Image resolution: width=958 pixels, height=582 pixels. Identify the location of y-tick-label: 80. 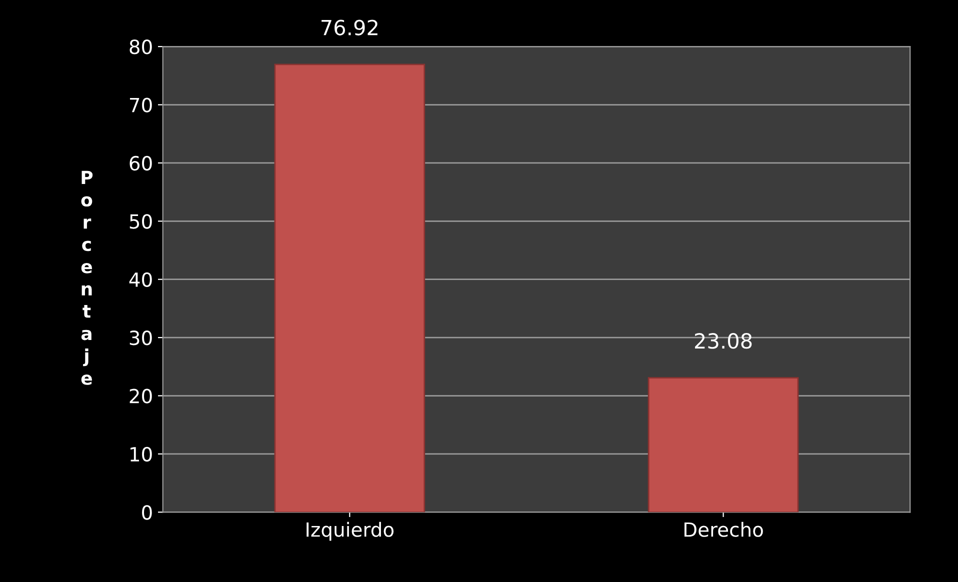
(141, 47).